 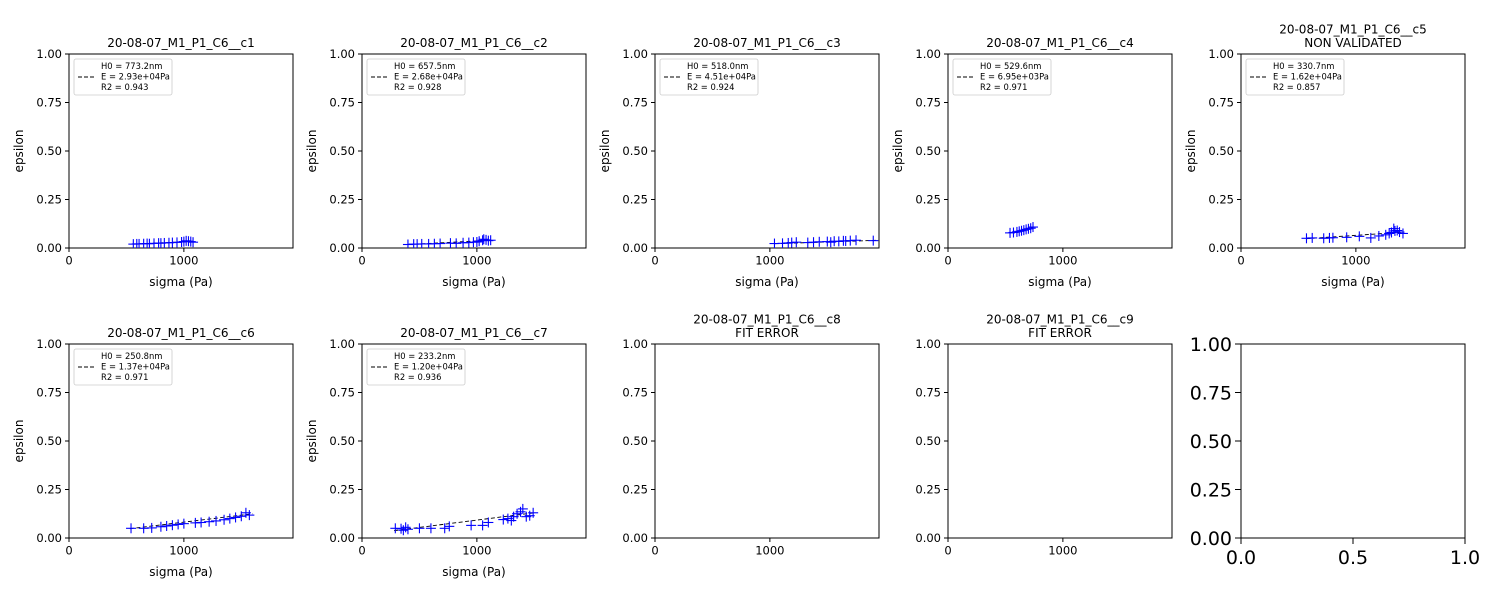 What do you see at coordinates (1353, 558) in the screenshot?
I see `x-tick-label: 0.5` at bounding box center [1353, 558].